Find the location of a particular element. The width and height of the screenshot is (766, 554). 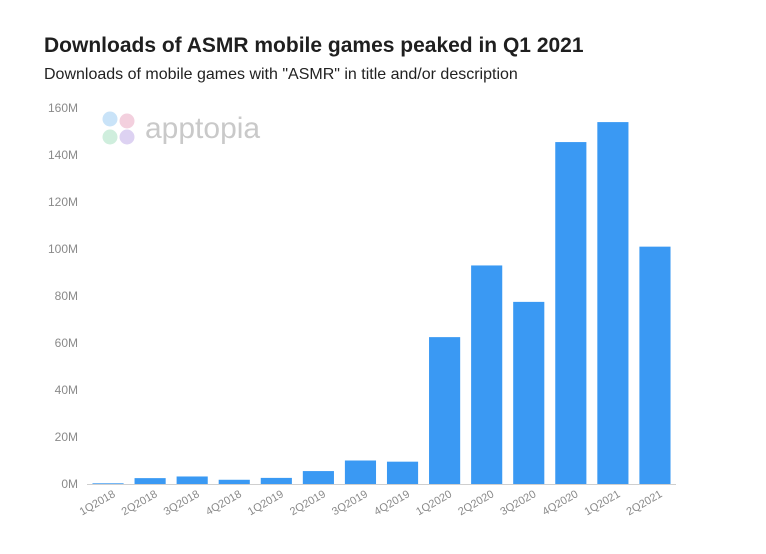

y-tick-label: 100M is located at coordinates (63, 249).